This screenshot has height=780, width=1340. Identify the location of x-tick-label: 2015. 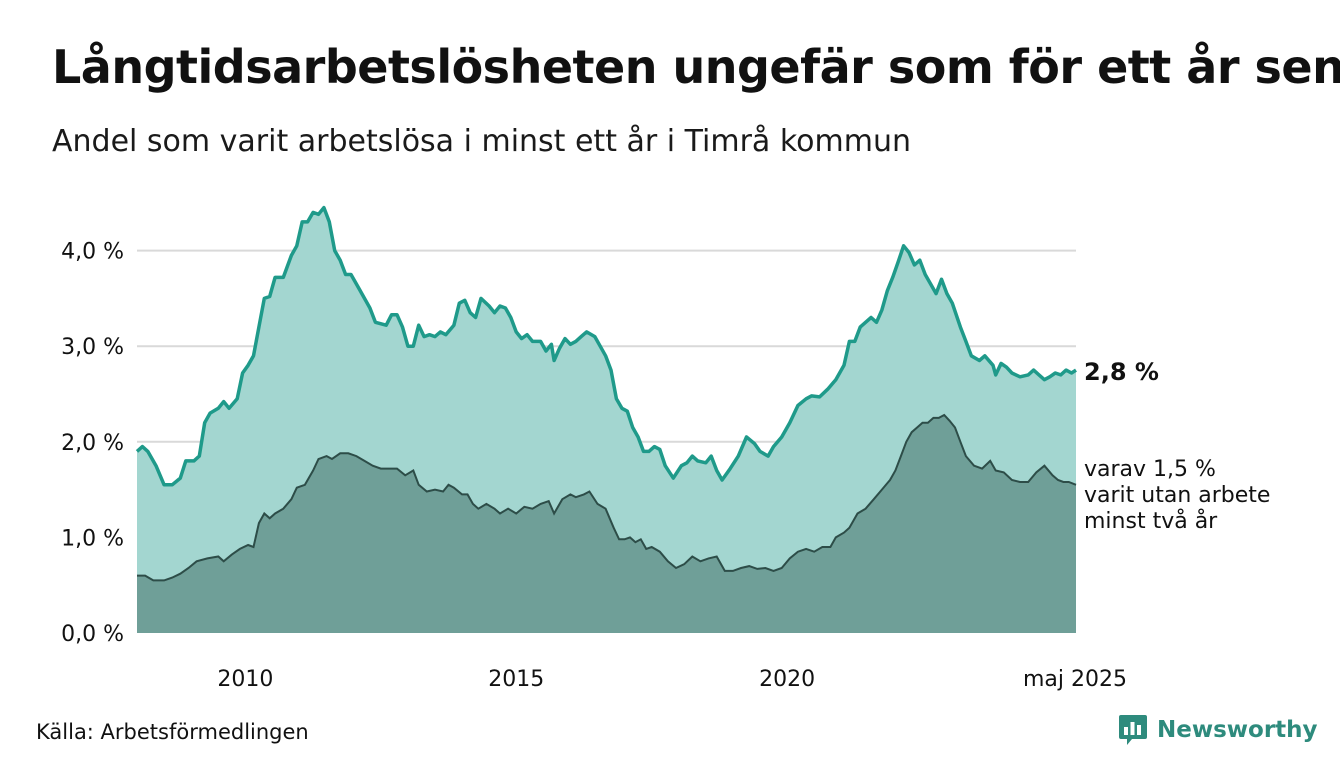
(516, 679).